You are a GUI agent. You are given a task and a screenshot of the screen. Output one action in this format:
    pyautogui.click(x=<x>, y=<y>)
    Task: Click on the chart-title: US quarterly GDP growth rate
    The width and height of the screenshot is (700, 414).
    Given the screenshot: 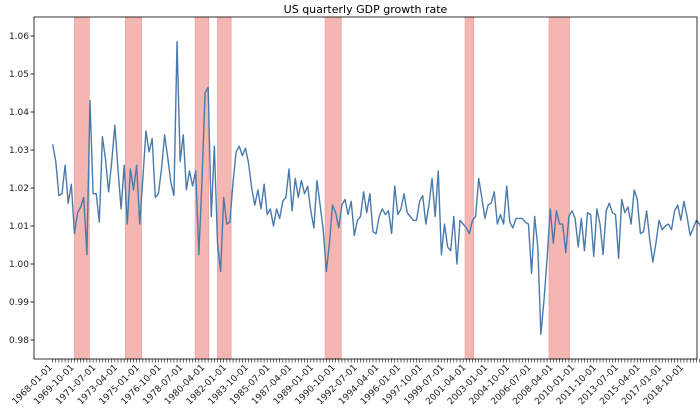 What is the action you would take?
    pyautogui.click(x=366, y=9)
    